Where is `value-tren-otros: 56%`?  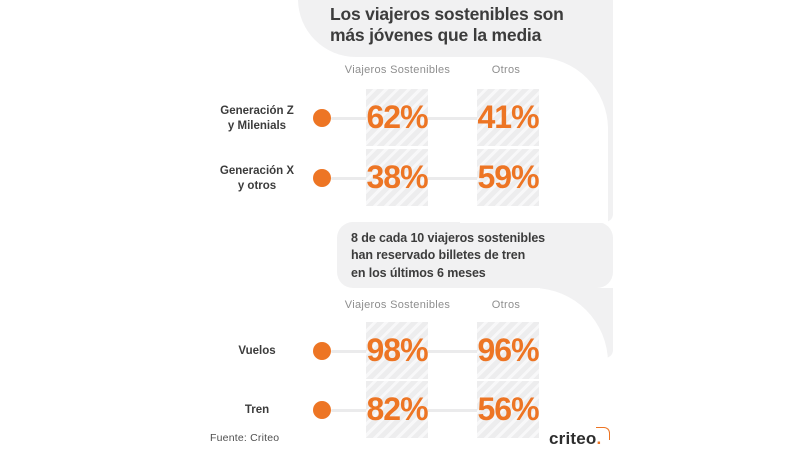 value-tren-otros: 56% is located at coordinates (508, 409).